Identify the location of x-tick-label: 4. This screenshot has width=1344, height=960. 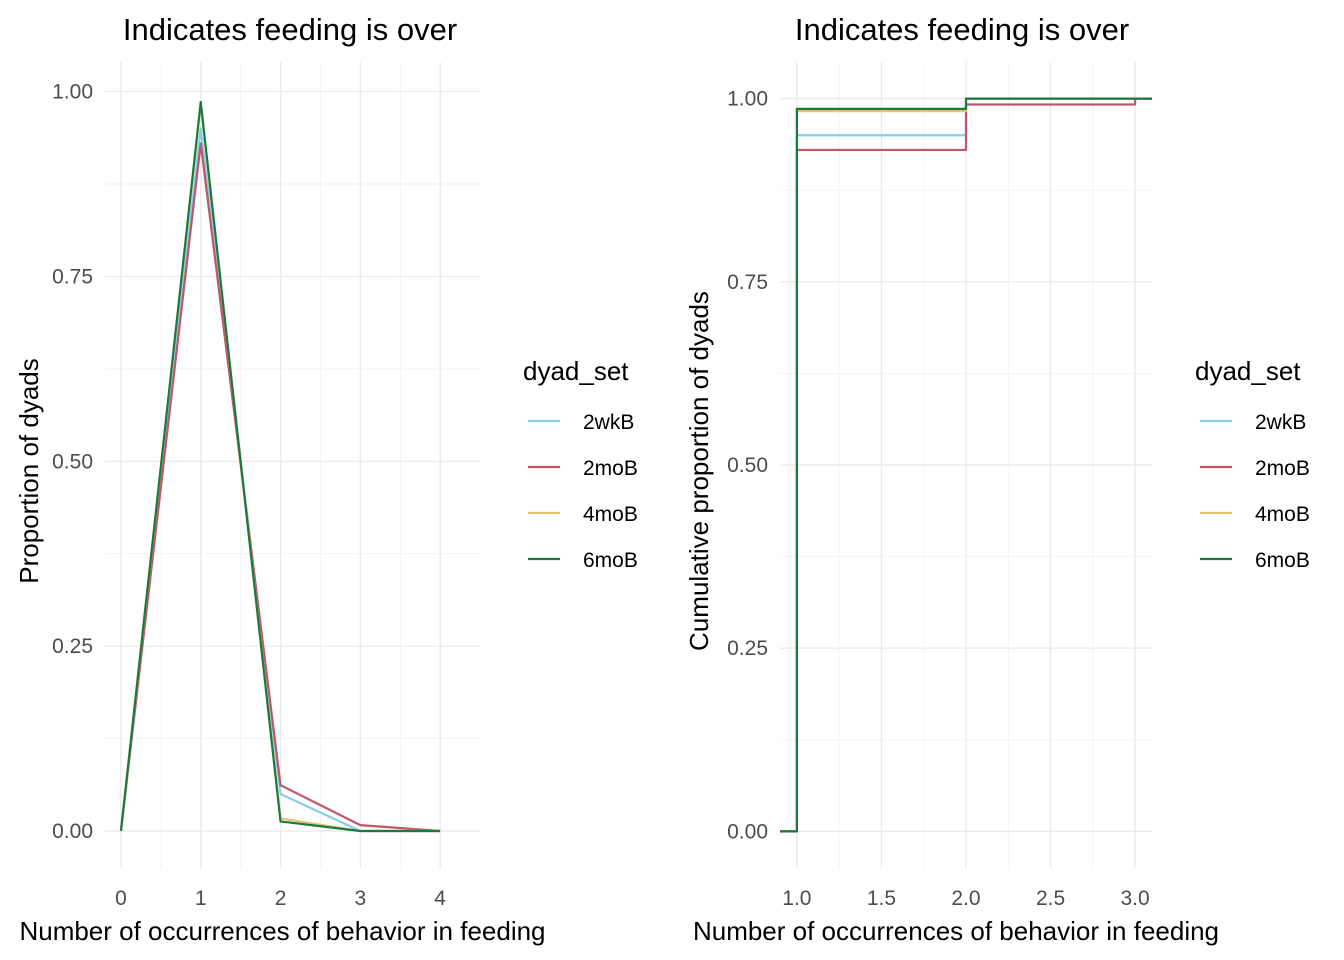
(440, 898).